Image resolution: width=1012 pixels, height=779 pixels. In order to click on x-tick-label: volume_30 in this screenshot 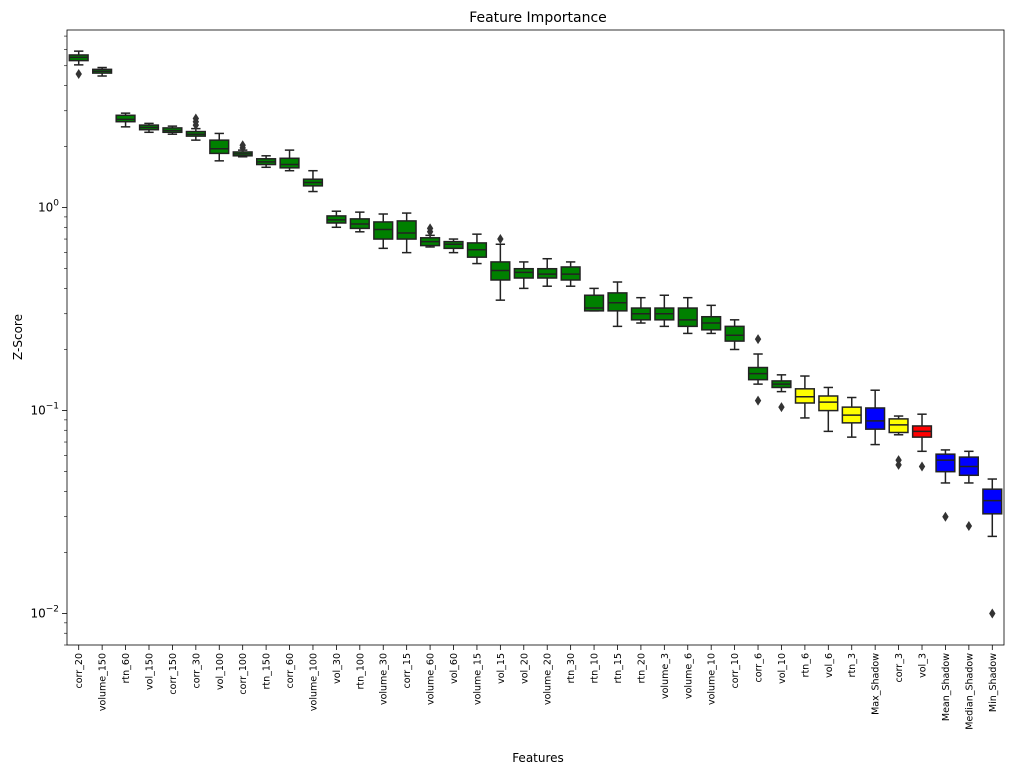, I will do `click(384, 679)`.